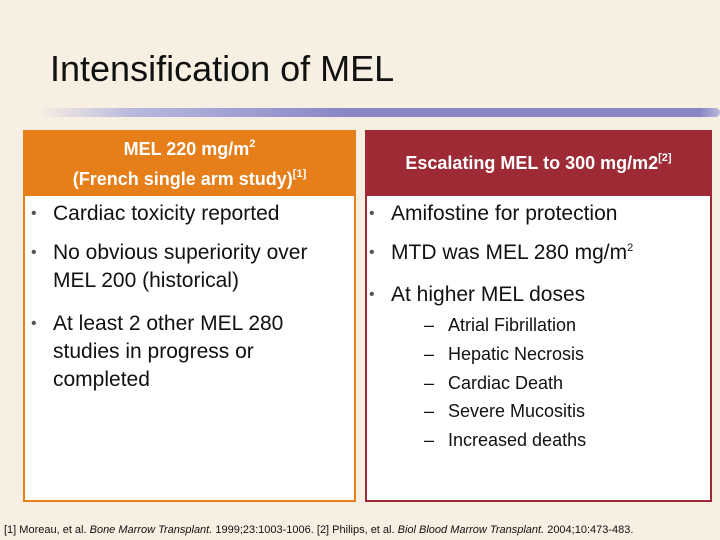 The height and width of the screenshot is (540, 720). Describe the element at coordinates (379, 112) in the screenshot. I see `title-underline-bar` at that location.